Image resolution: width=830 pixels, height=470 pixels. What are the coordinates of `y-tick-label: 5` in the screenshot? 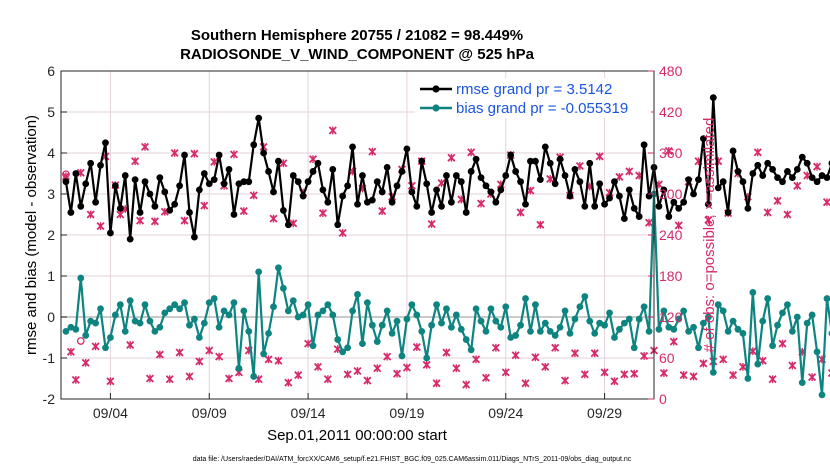 It's located at (51, 112).